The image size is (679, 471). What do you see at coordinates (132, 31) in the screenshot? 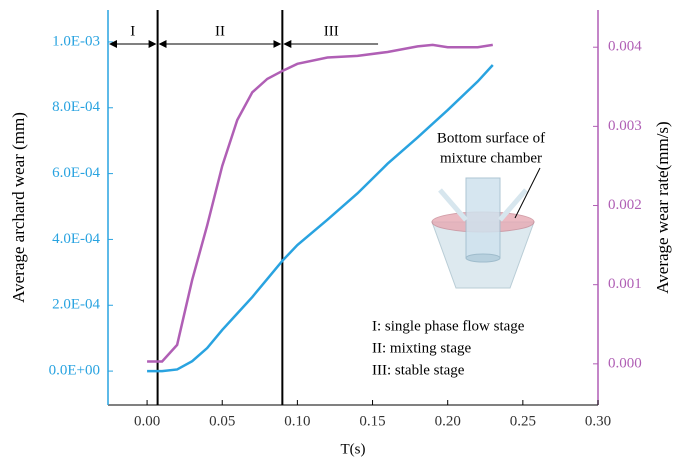
I see `stage-label: I` at bounding box center [132, 31].